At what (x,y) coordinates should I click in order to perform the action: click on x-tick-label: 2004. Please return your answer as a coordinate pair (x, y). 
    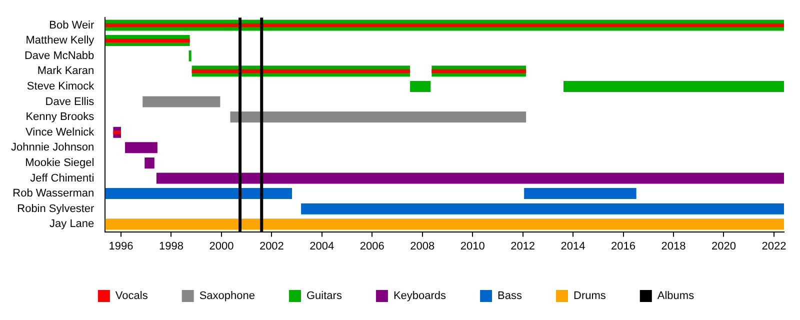
    Looking at the image, I should click on (322, 246).